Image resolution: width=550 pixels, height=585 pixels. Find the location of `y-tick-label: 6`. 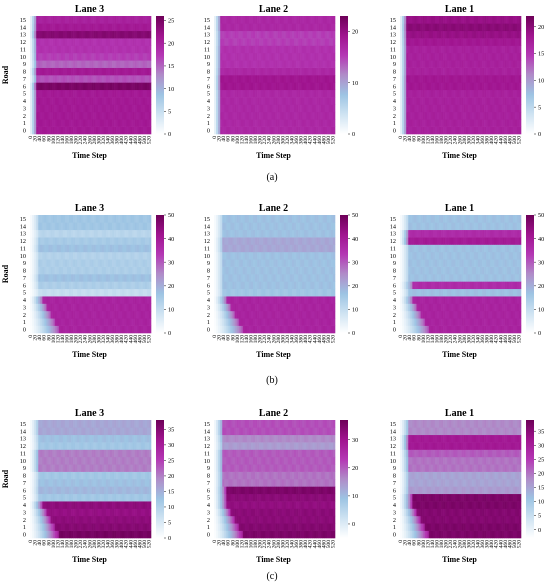

y-tick-label: 6 is located at coordinates (394, 86).